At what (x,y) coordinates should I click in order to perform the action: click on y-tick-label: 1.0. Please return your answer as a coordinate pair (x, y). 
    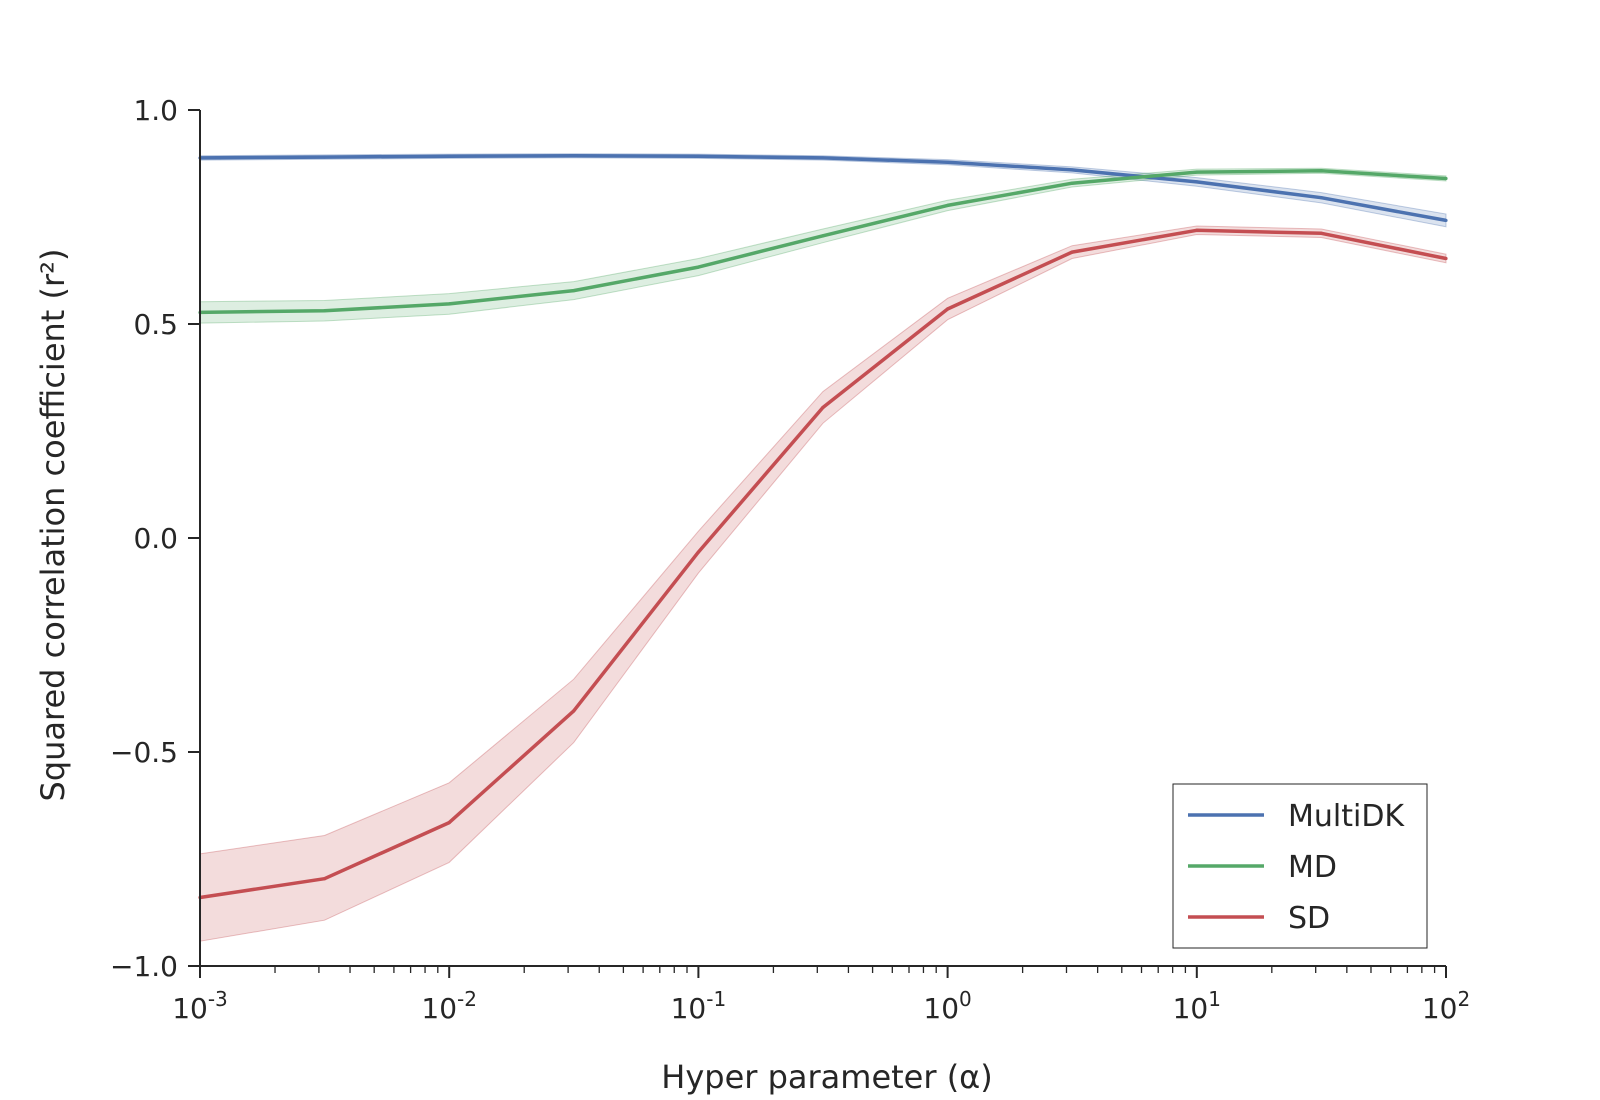
    Looking at the image, I should click on (155, 110).